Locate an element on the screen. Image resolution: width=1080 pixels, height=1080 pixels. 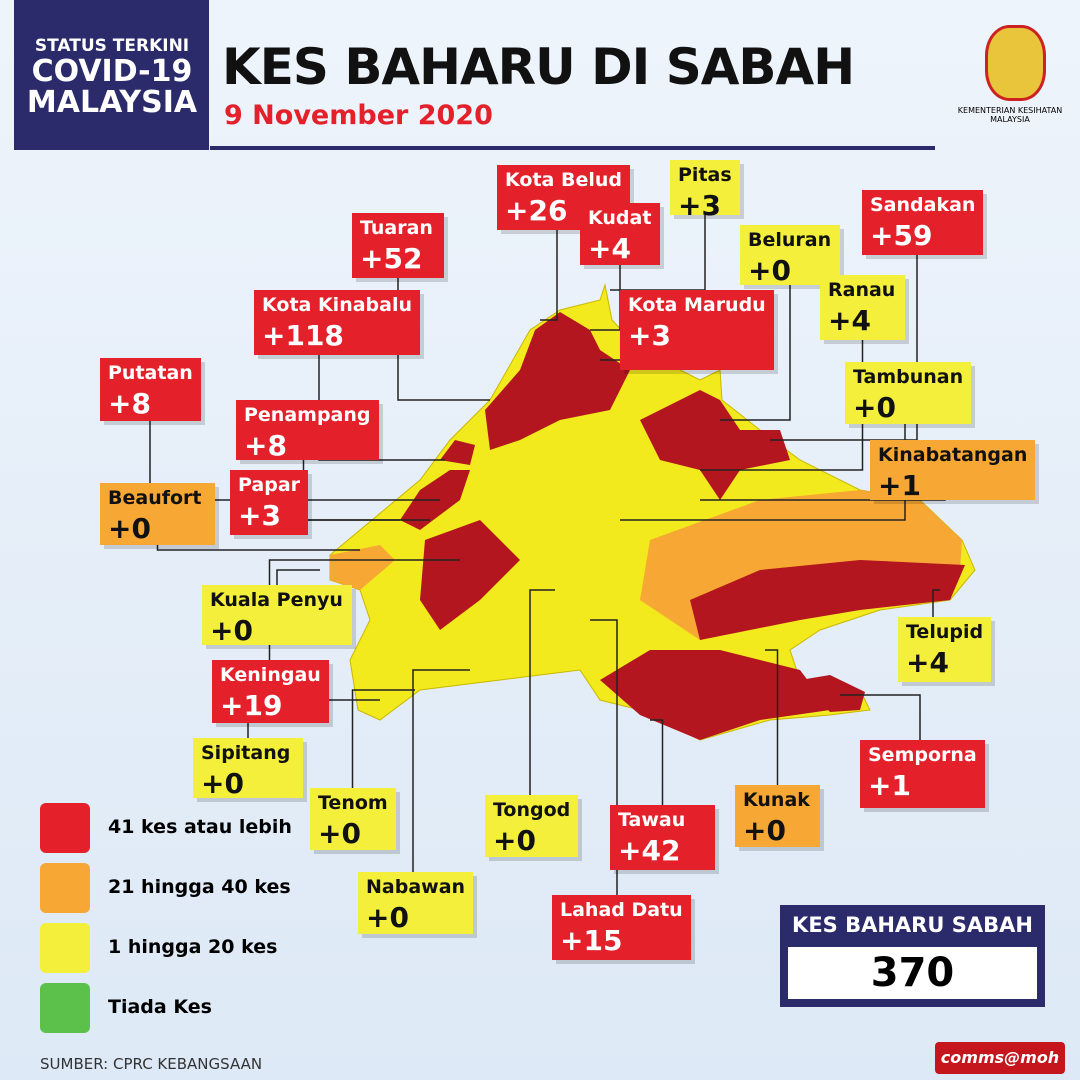
ministry: KEMENTERIAN KESIHATAN MALAYSIA is located at coordinates (1005, 115).